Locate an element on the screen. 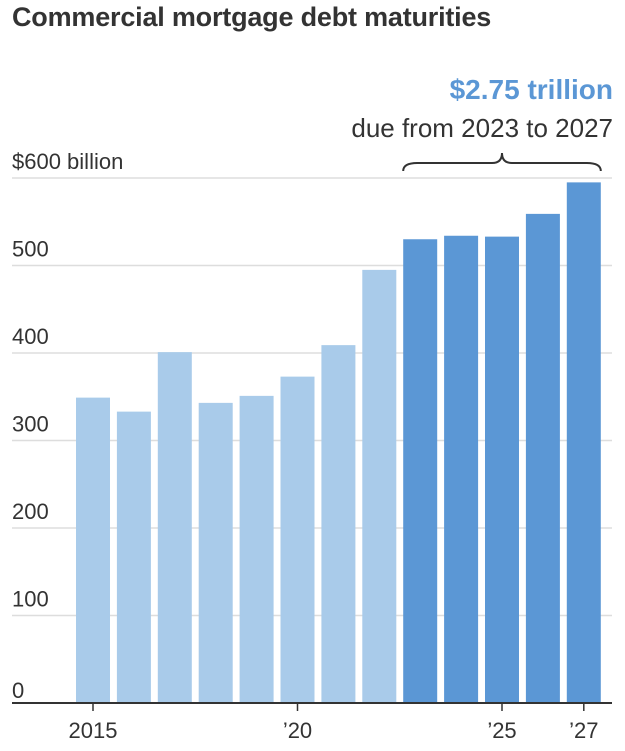 The width and height of the screenshot is (625, 751). y-tick-label: 500 is located at coordinates (30, 249).